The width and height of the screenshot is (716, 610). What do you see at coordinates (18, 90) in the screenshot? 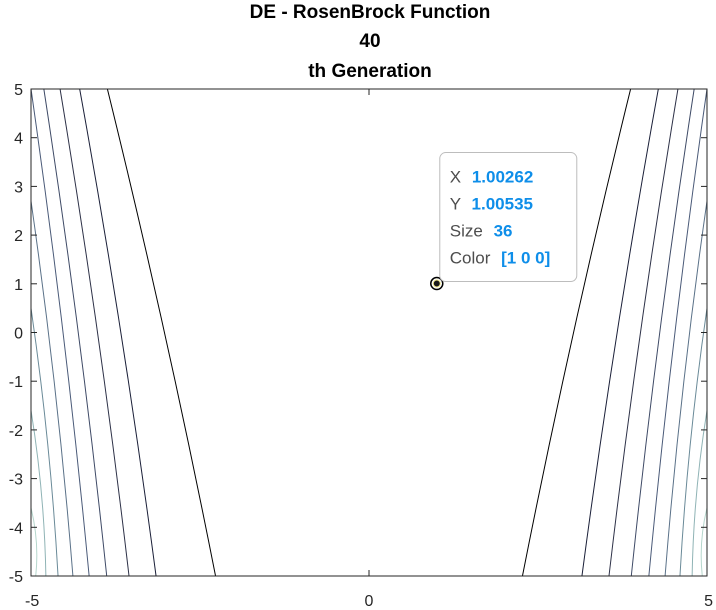
I see `y-tick-label-5: 5` at bounding box center [18, 90].